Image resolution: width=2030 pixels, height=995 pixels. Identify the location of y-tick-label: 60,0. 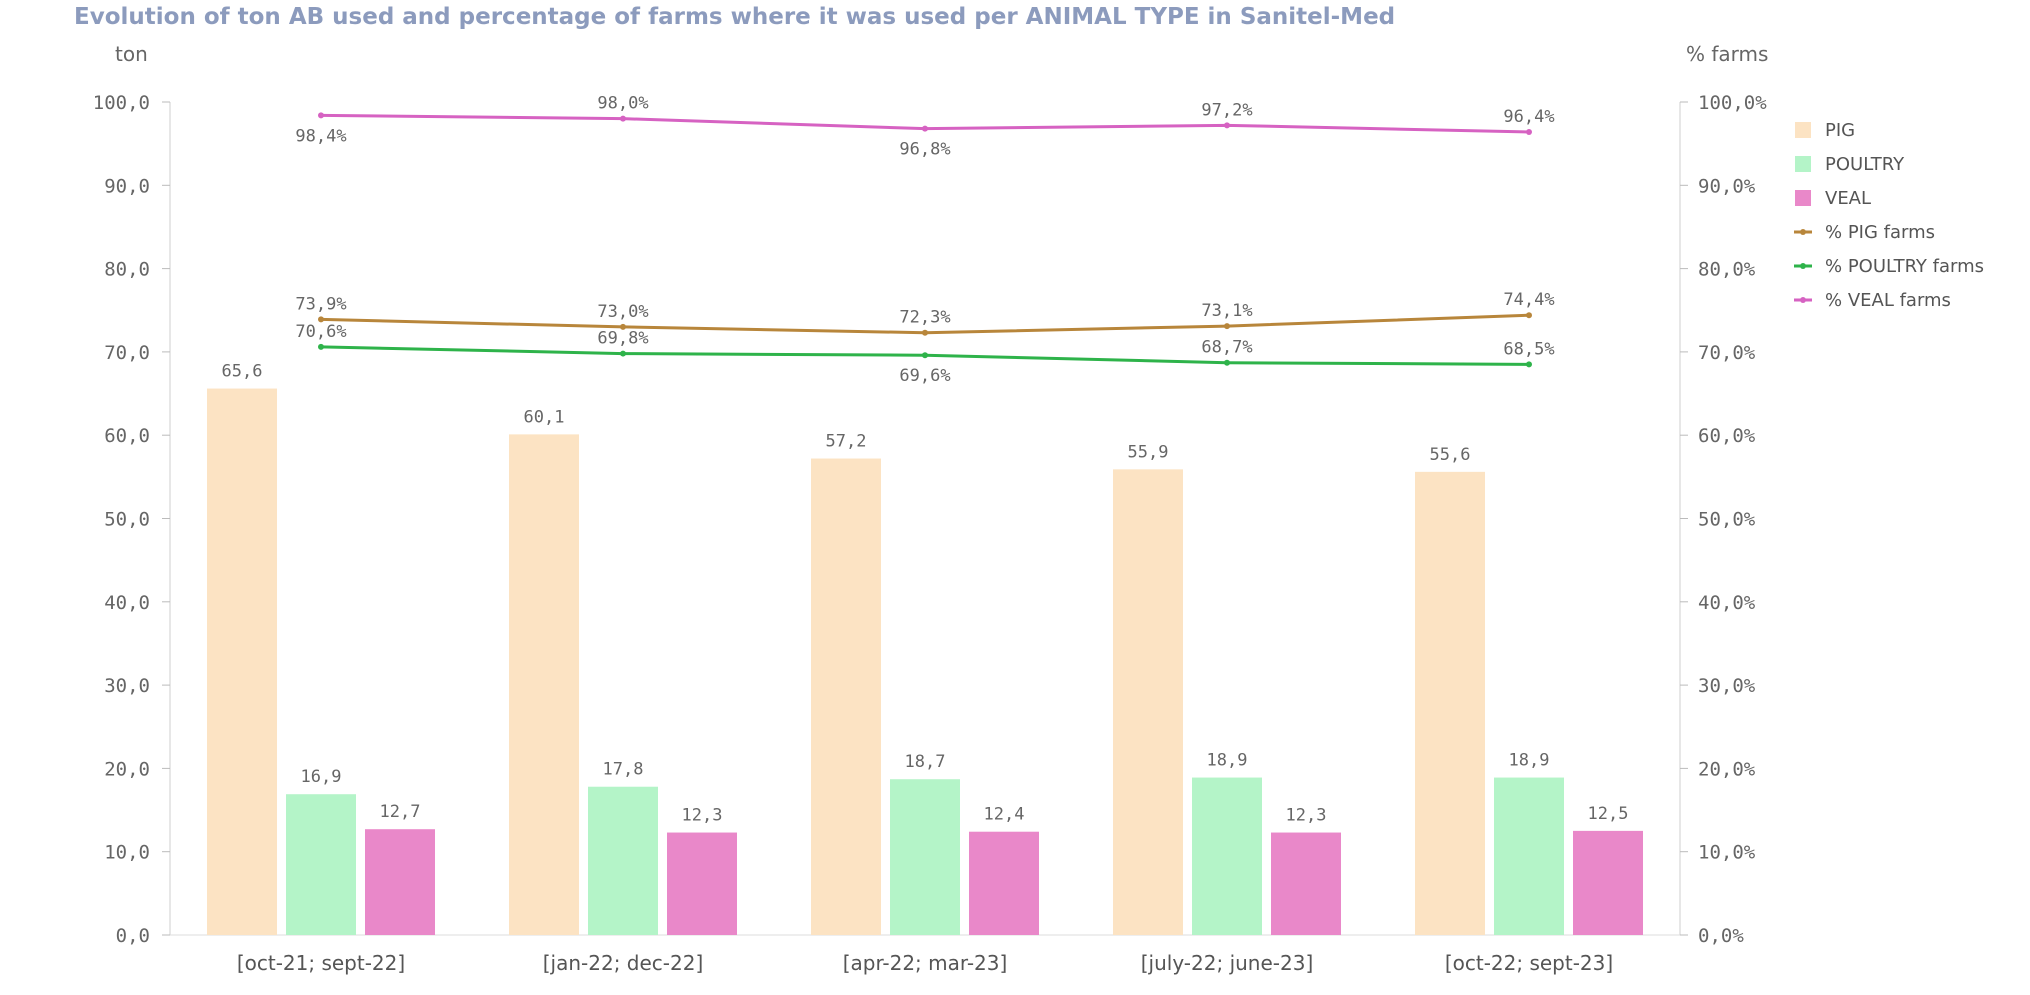
(127, 436).